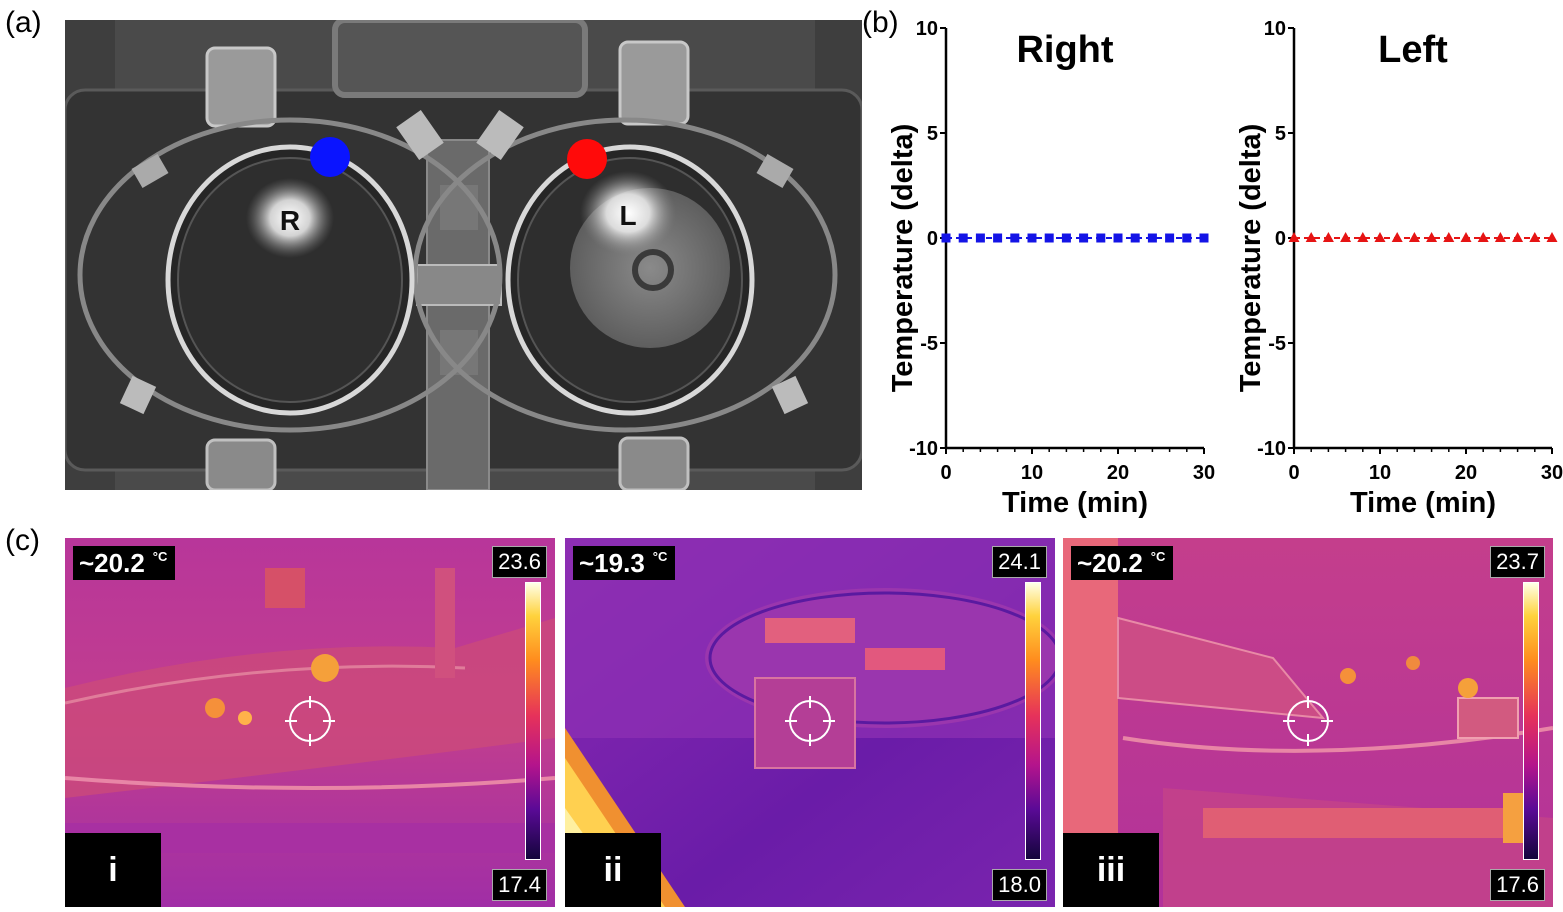  Describe the element at coordinates (613, 870) in the screenshot. I see `image-tag-ii: ii` at that location.